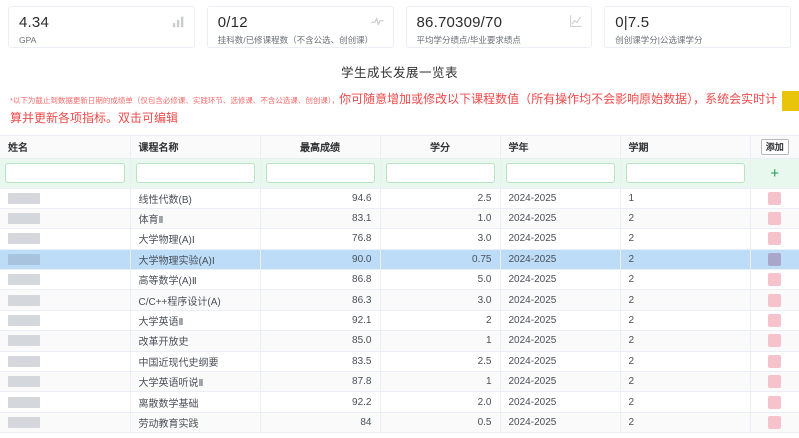 The width and height of the screenshot is (799, 438). Describe the element at coordinates (320, 402) in the screenshot. I see `cell-score: 92.2` at that location.